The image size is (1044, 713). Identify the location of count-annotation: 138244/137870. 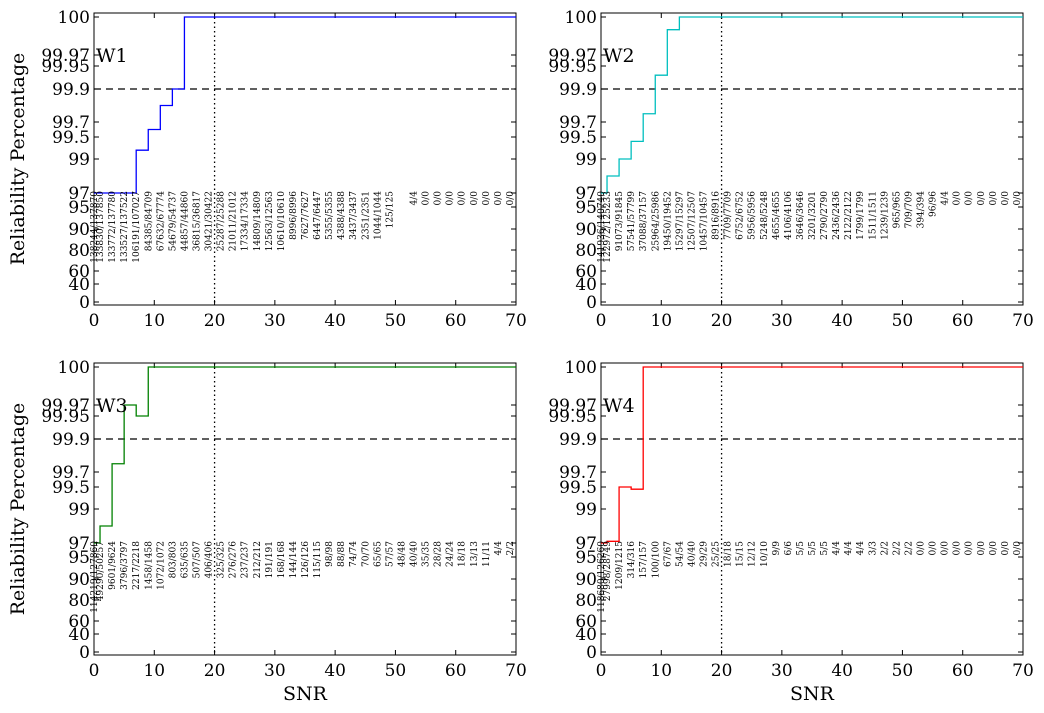
(95, 227).